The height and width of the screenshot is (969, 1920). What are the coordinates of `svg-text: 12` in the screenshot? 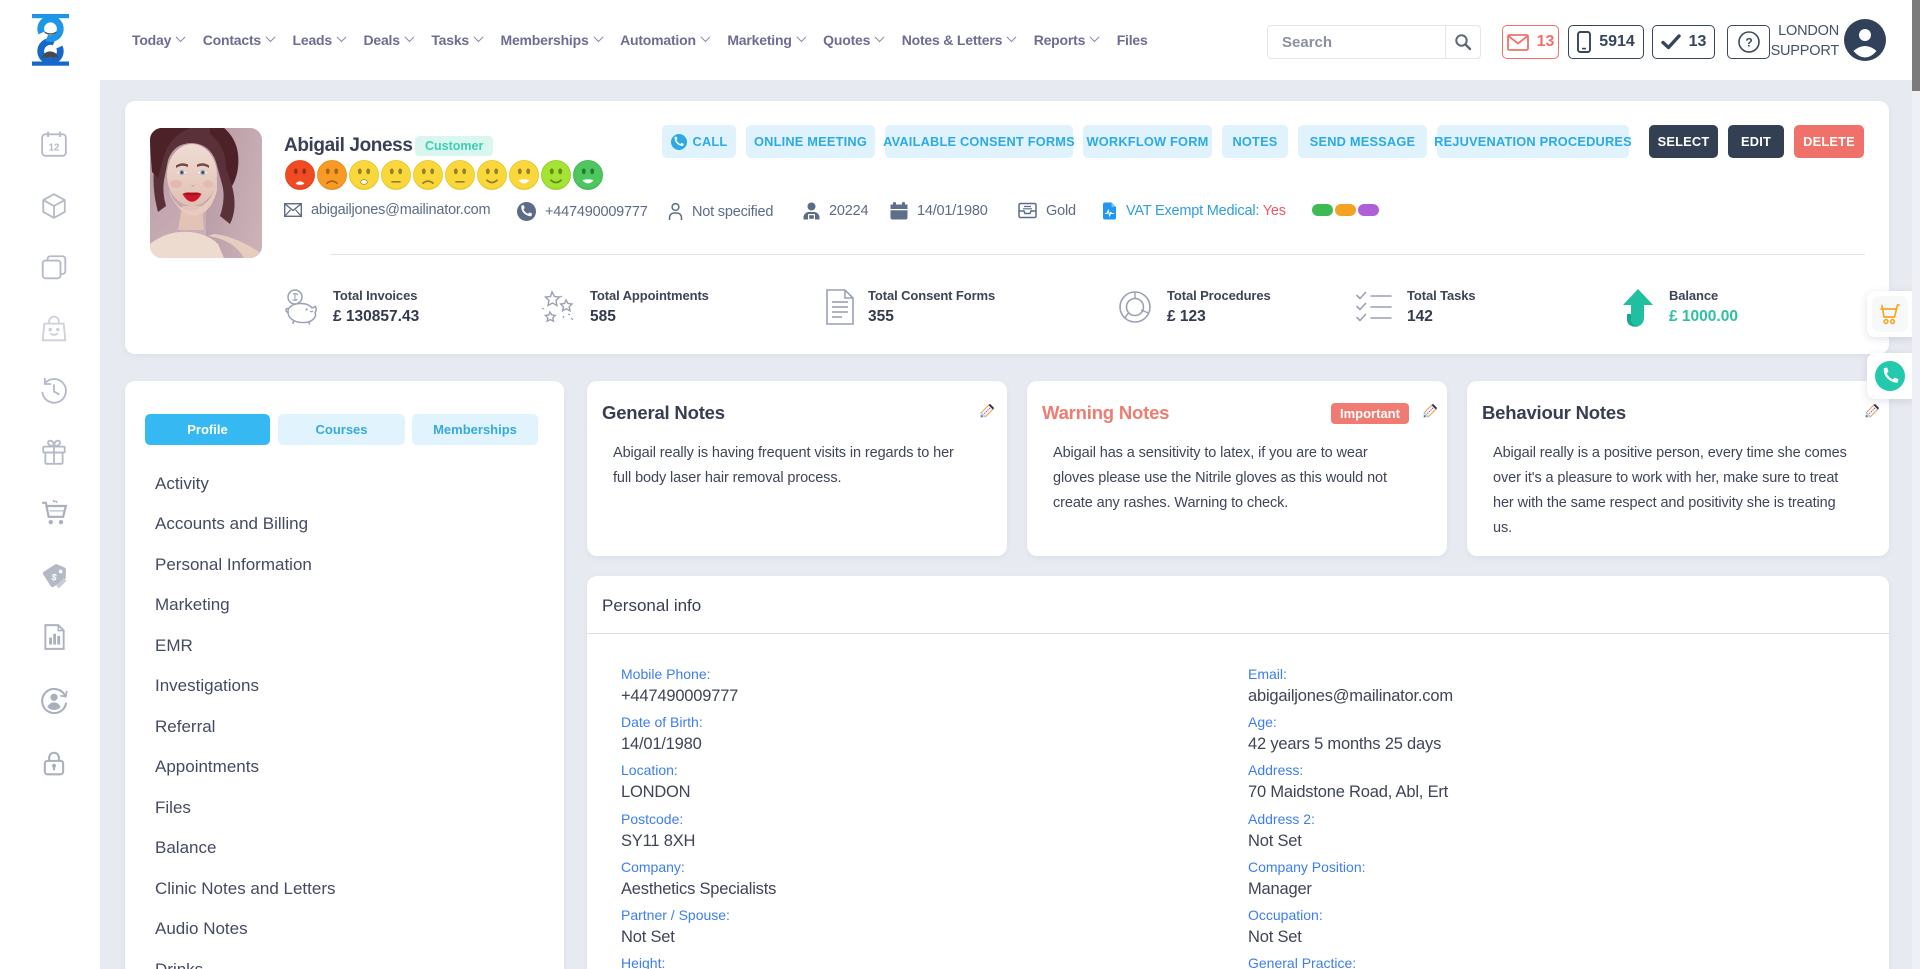 It's located at (54, 147).